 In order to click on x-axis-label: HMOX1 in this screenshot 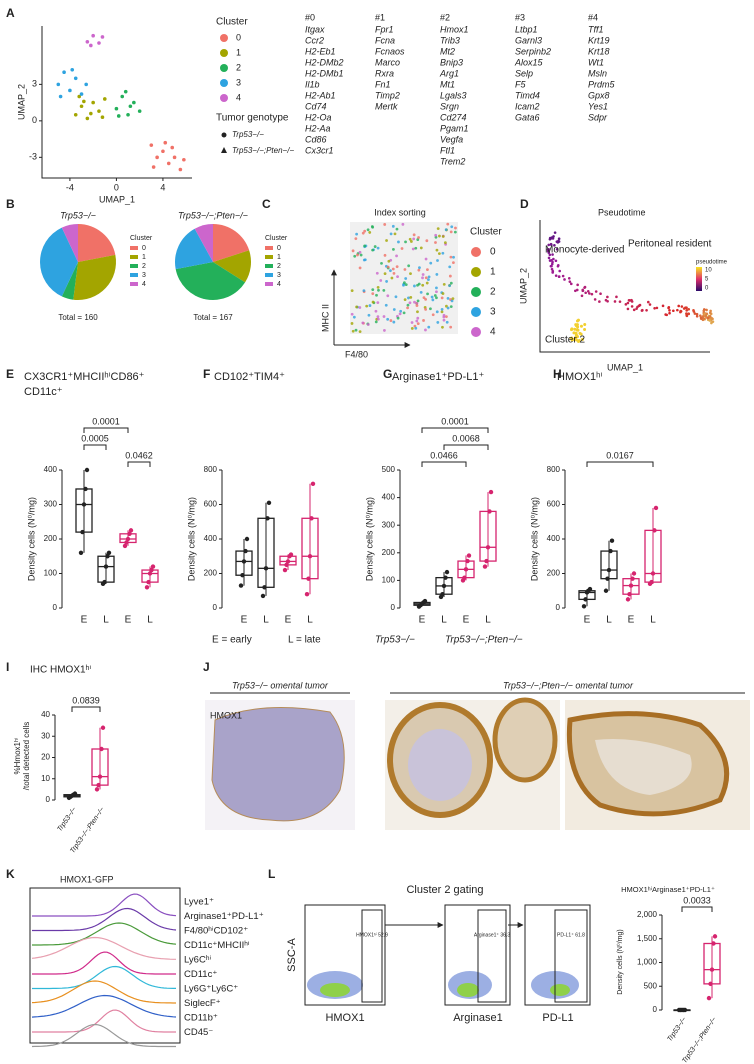, I will do `click(344, 1018)`.